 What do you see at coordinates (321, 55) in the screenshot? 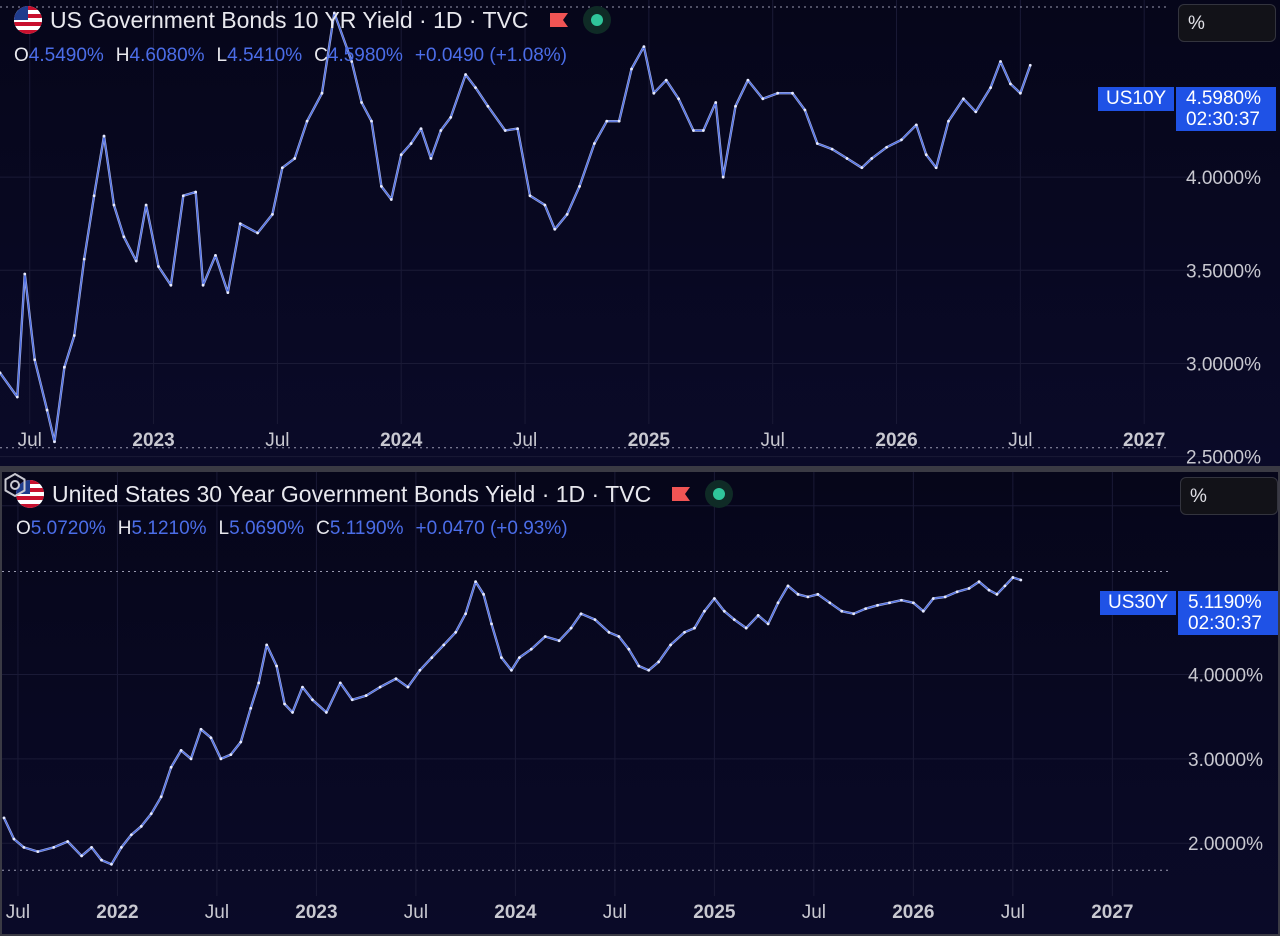
I see `close-label: C` at bounding box center [321, 55].